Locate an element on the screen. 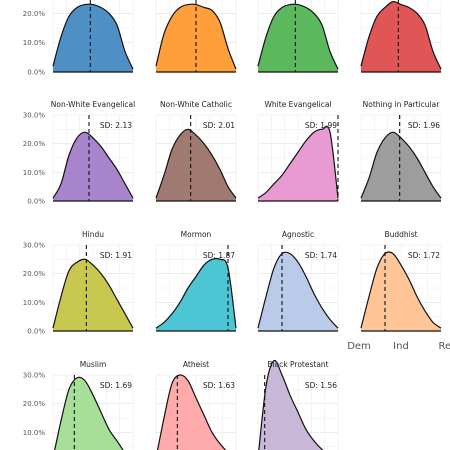  sd-label: SD: 1.87 is located at coordinates (219, 255).